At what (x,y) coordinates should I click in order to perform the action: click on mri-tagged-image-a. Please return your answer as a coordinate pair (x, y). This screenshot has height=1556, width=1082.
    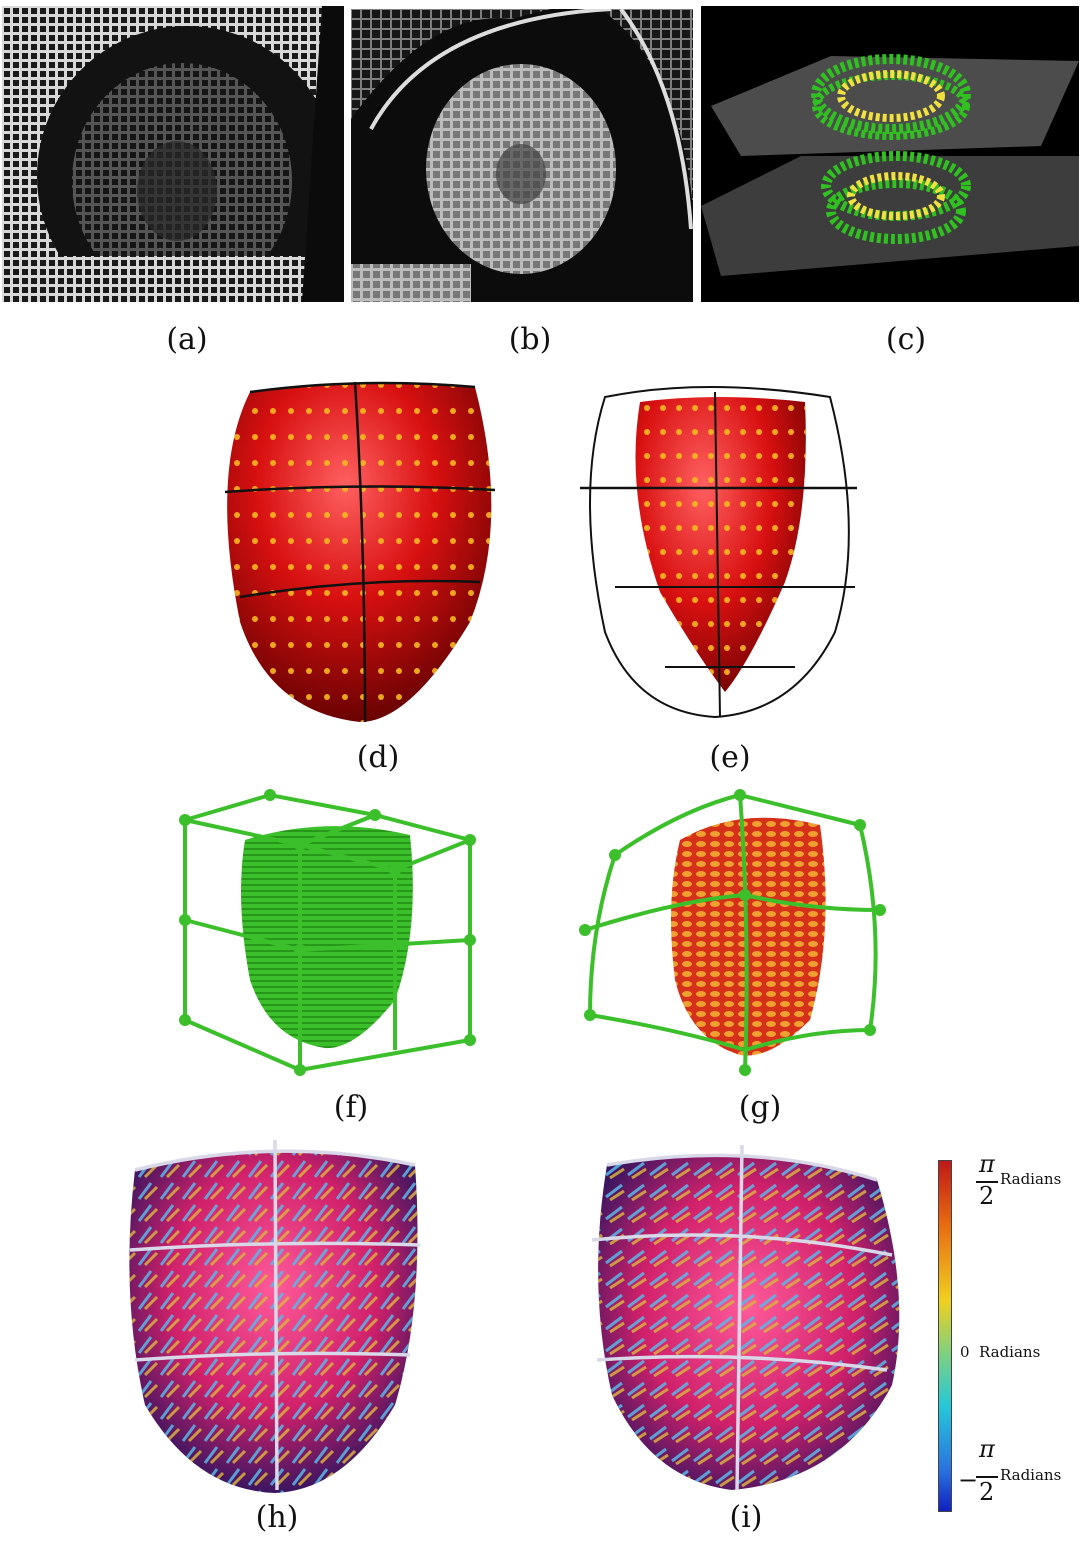
    Looking at the image, I should click on (173, 154).